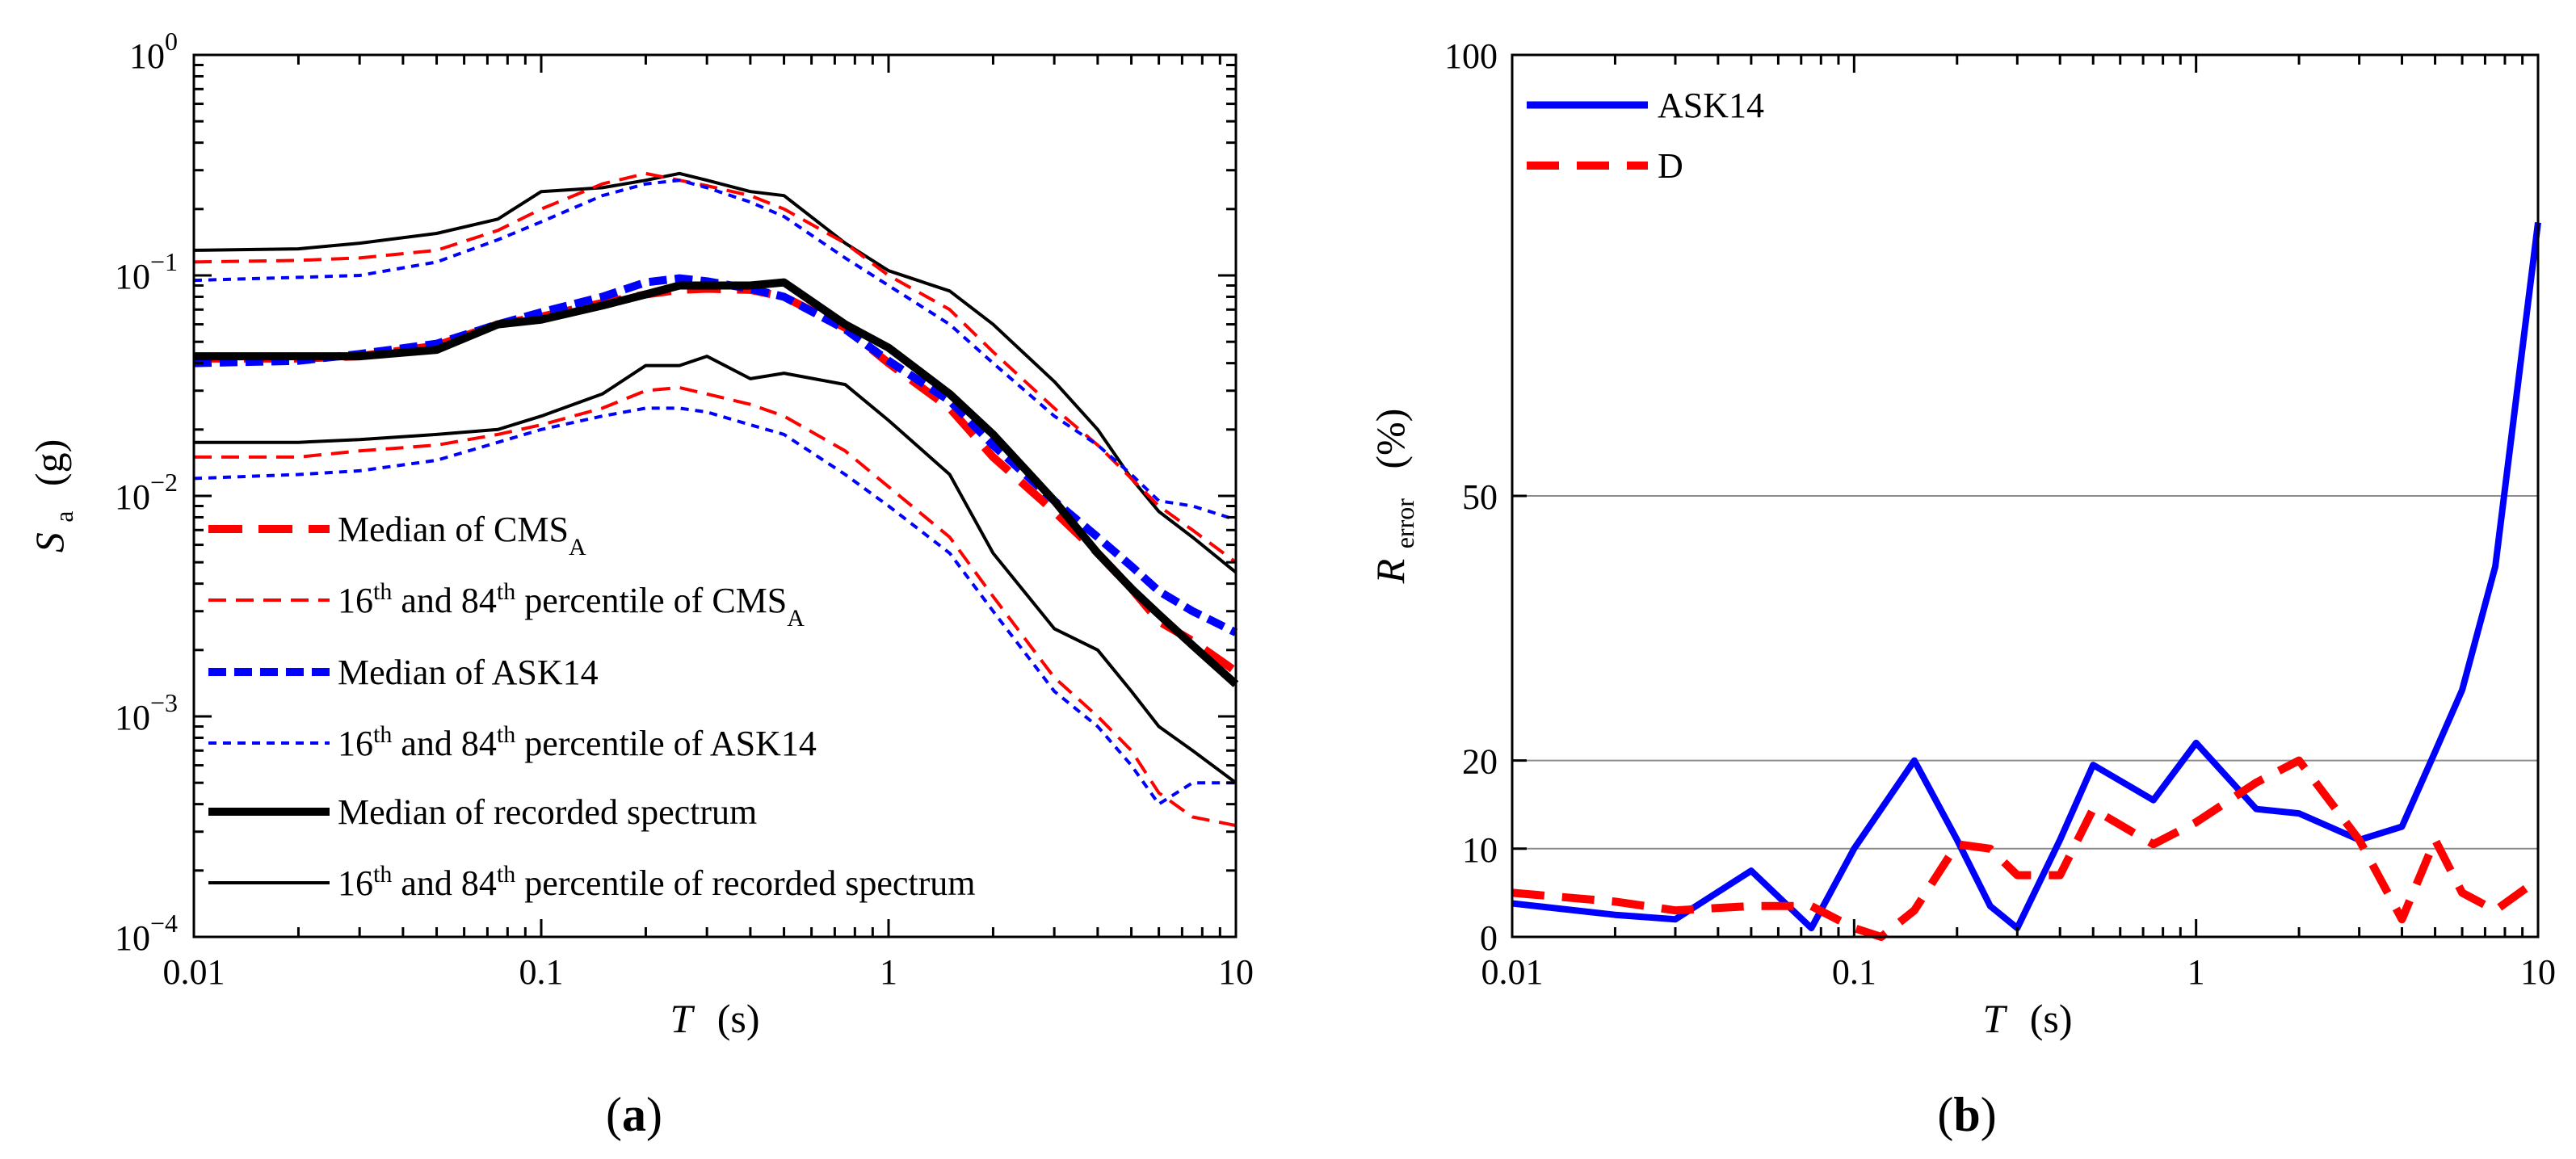 The height and width of the screenshot is (1159, 2576). Describe the element at coordinates (50, 462) in the screenshot. I see `panel-a-y-axis-unit: (g)` at that location.